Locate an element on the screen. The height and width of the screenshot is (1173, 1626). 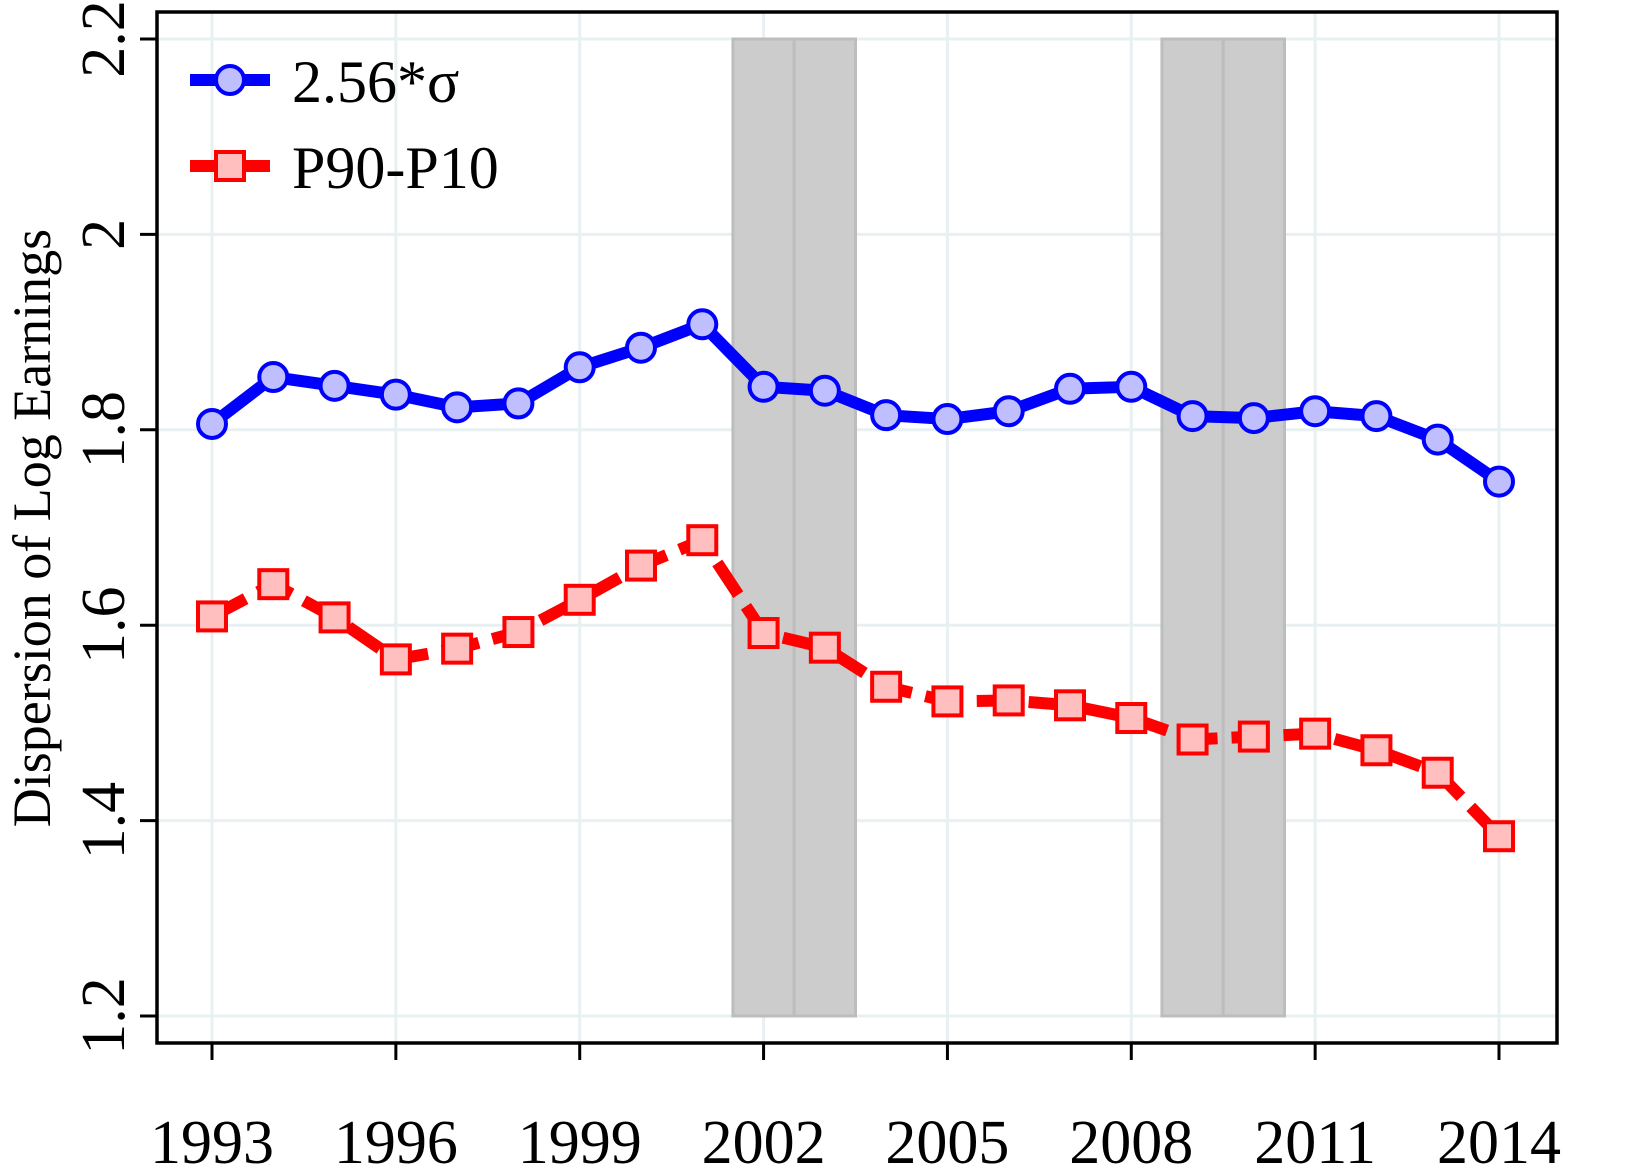
y-tick-label: 1.8 is located at coordinates (104, 430).